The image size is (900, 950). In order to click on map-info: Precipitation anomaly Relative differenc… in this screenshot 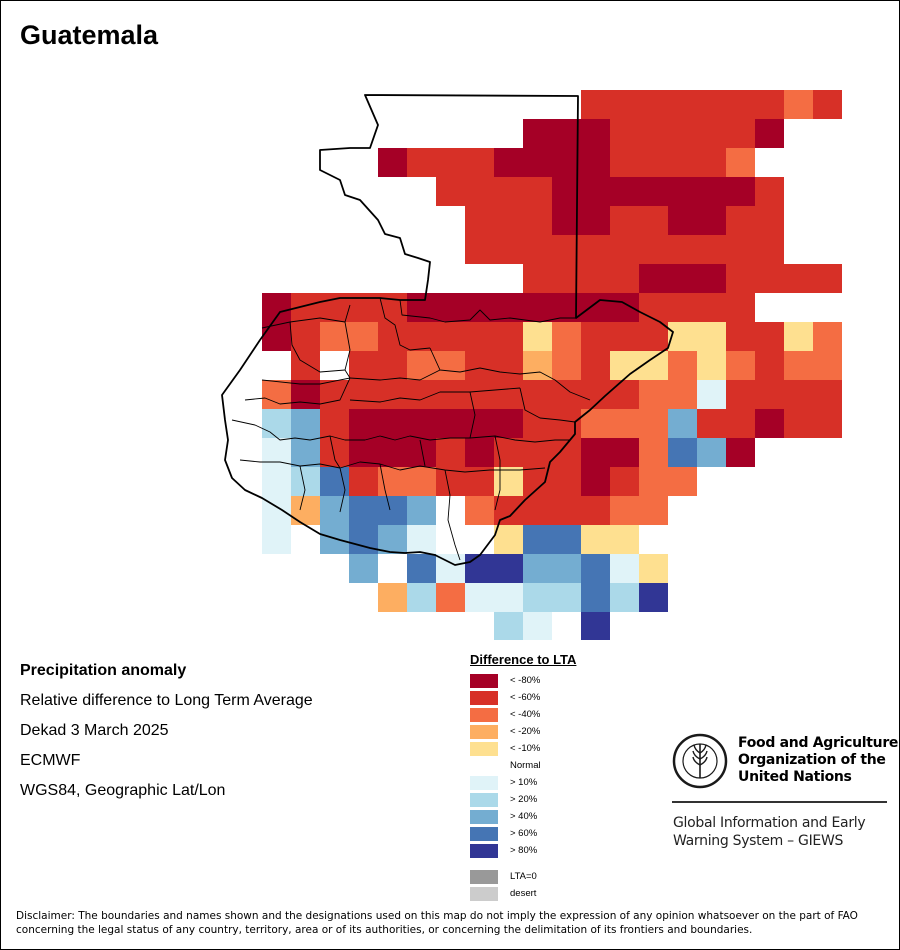, I will do `click(166, 731)`.